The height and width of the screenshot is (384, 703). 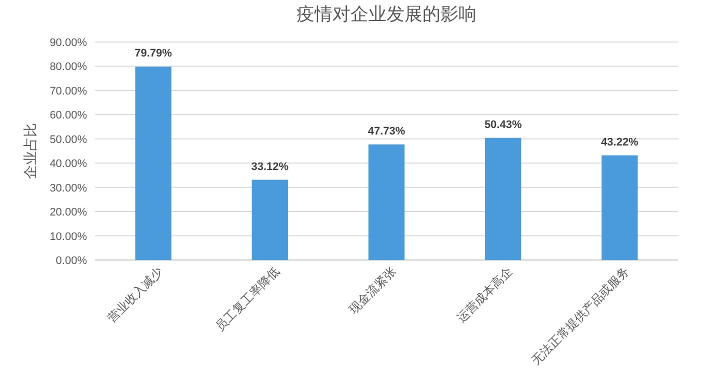 I want to click on data-label: 43.22%, so click(x=620, y=142).